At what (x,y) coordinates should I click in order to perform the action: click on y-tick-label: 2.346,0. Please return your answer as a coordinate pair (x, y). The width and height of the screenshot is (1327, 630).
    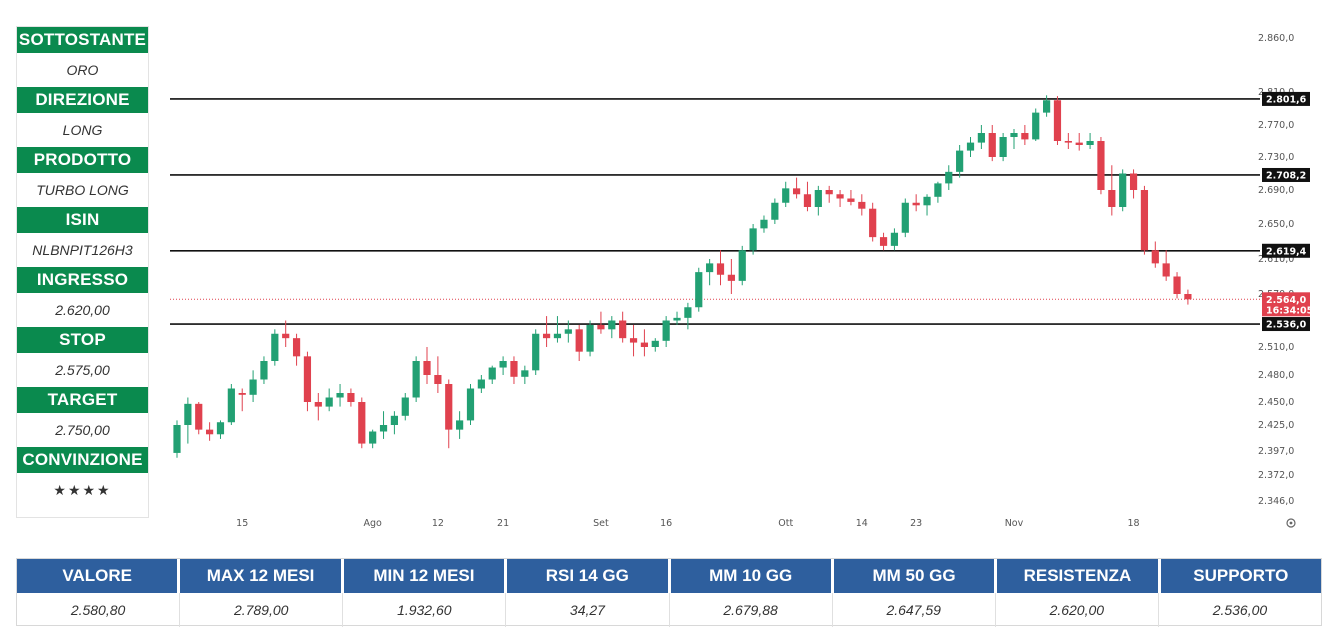
    Looking at the image, I should click on (1276, 501).